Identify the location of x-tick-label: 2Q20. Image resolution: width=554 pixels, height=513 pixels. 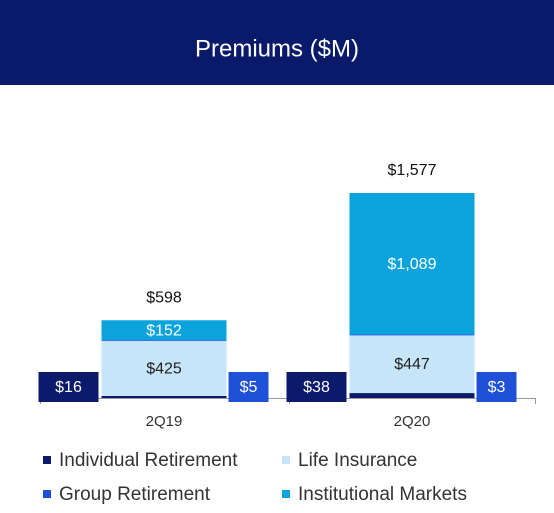
(412, 421).